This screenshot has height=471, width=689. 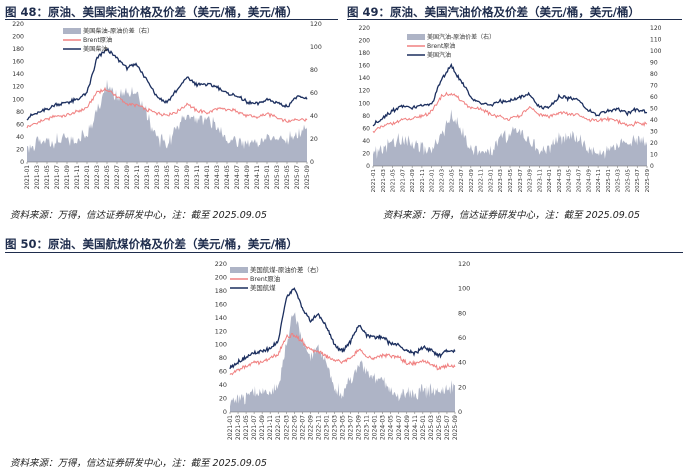 I want to click on y-left-tick-label: 160, so click(x=18, y=62).